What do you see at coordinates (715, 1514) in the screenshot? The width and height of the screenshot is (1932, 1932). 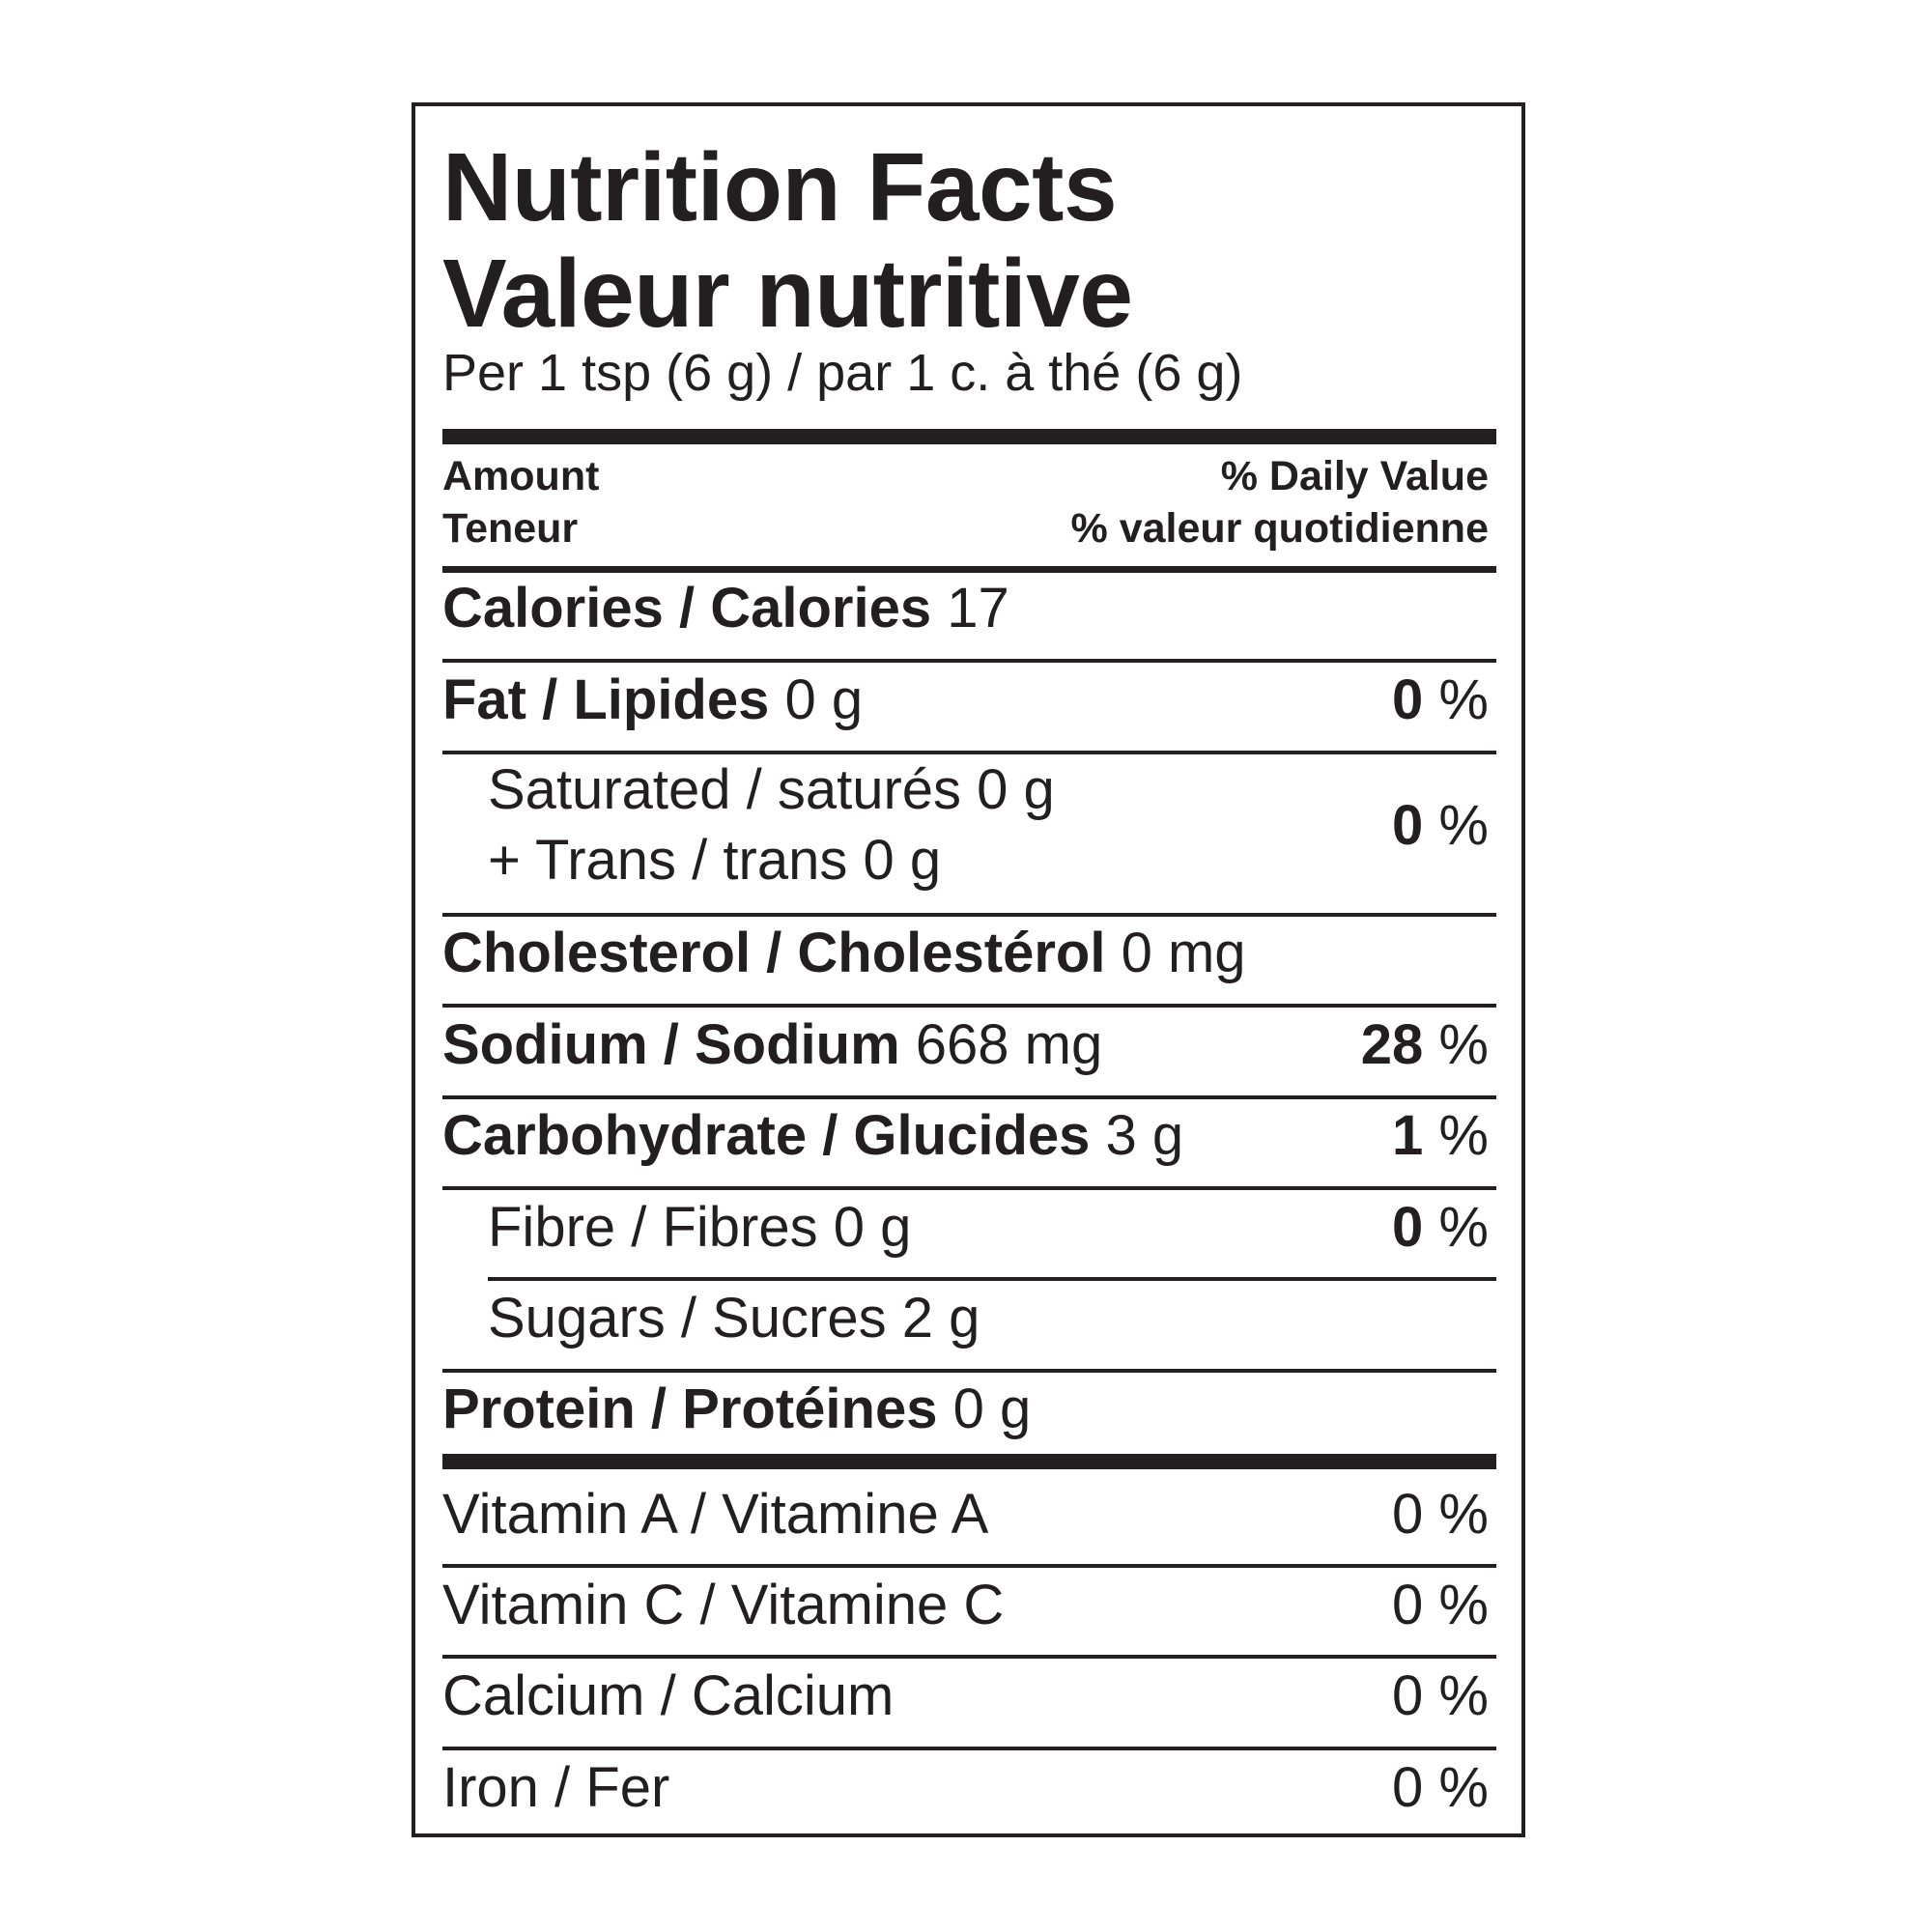 I see `vitamin-a-label: Vitamin A / Vitamine A` at bounding box center [715, 1514].